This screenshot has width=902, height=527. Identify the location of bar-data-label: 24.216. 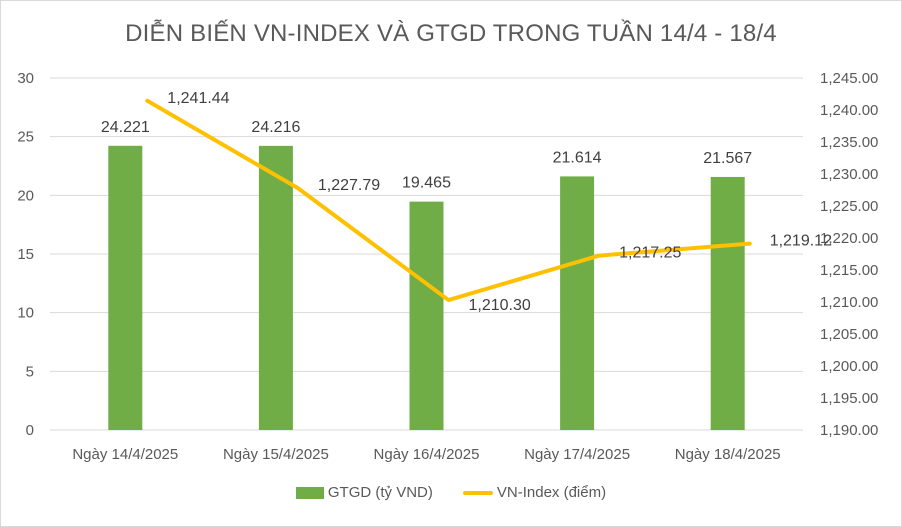
(275, 127).